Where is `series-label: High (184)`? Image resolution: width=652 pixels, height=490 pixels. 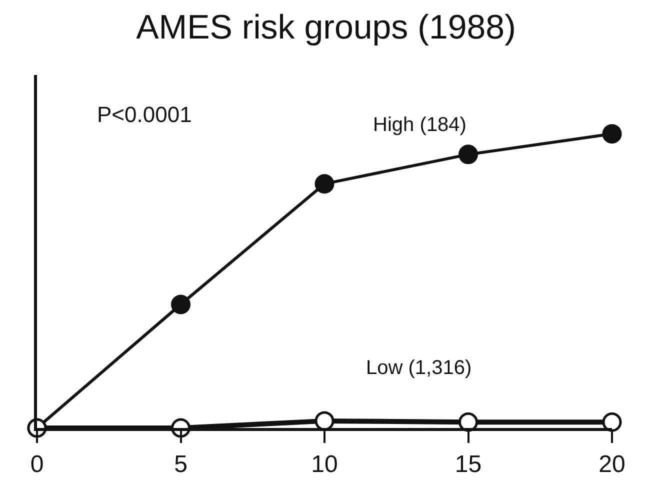 series-label: High (184) is located at coordinates (419, 125).